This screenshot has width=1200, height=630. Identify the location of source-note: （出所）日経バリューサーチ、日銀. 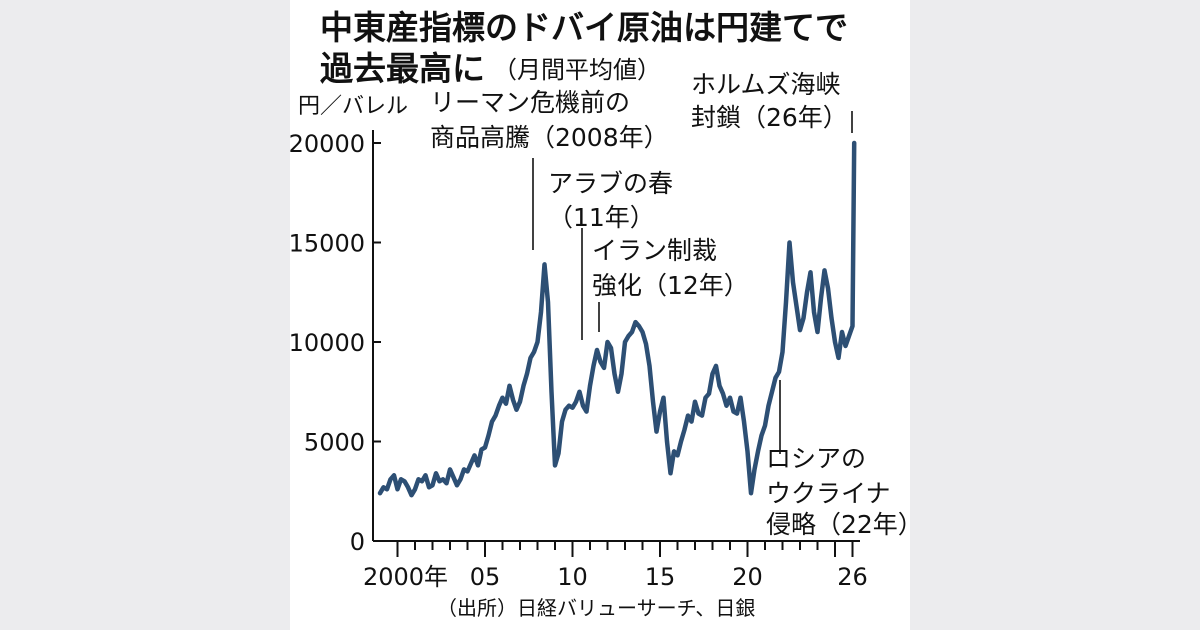
(596, 608).